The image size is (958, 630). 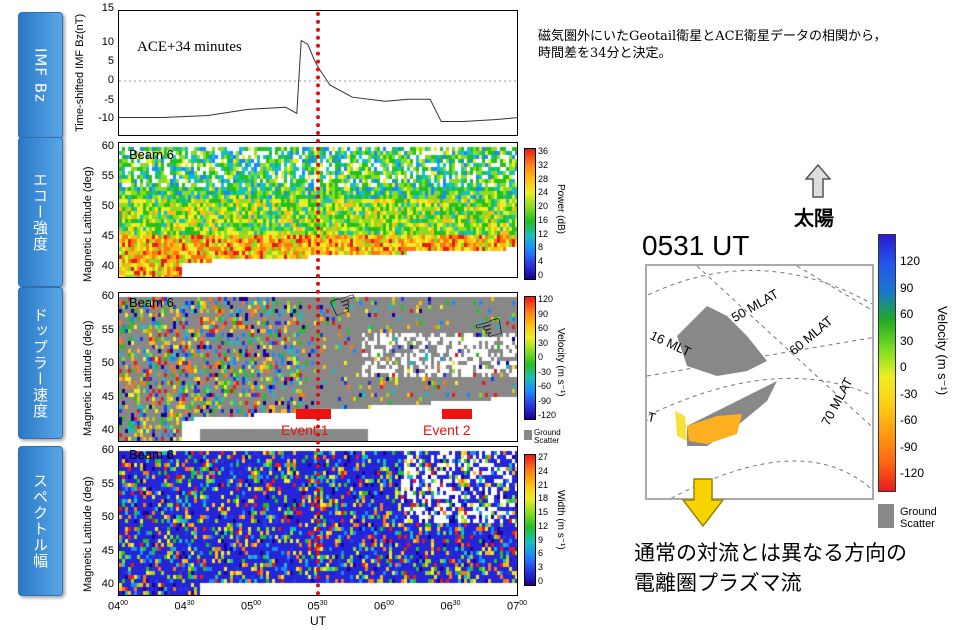 I want to click on map-colorbar-tick: -60, so click(x=909, y=420).